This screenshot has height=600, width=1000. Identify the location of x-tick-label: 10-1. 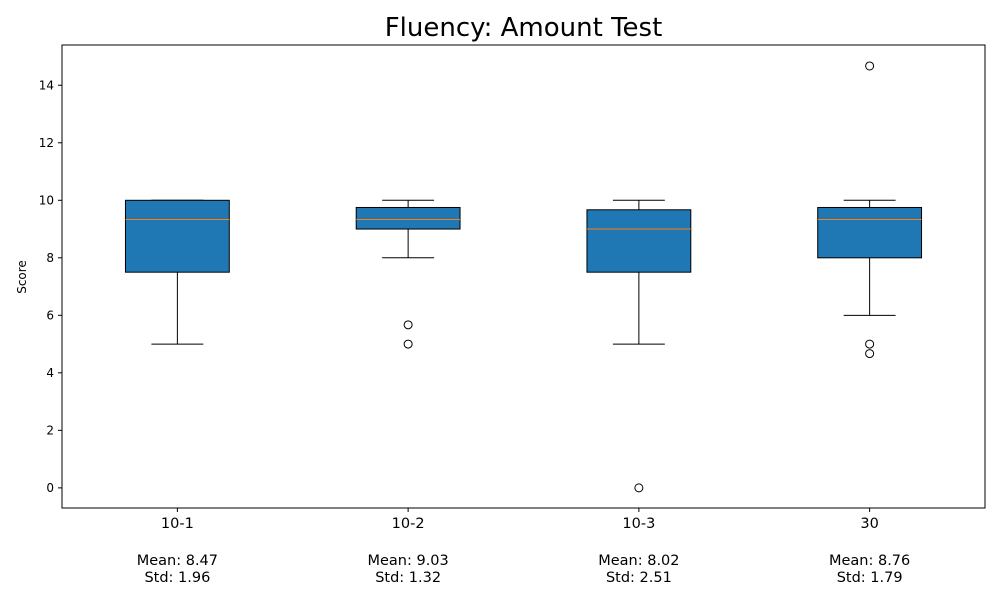
(177, 524).